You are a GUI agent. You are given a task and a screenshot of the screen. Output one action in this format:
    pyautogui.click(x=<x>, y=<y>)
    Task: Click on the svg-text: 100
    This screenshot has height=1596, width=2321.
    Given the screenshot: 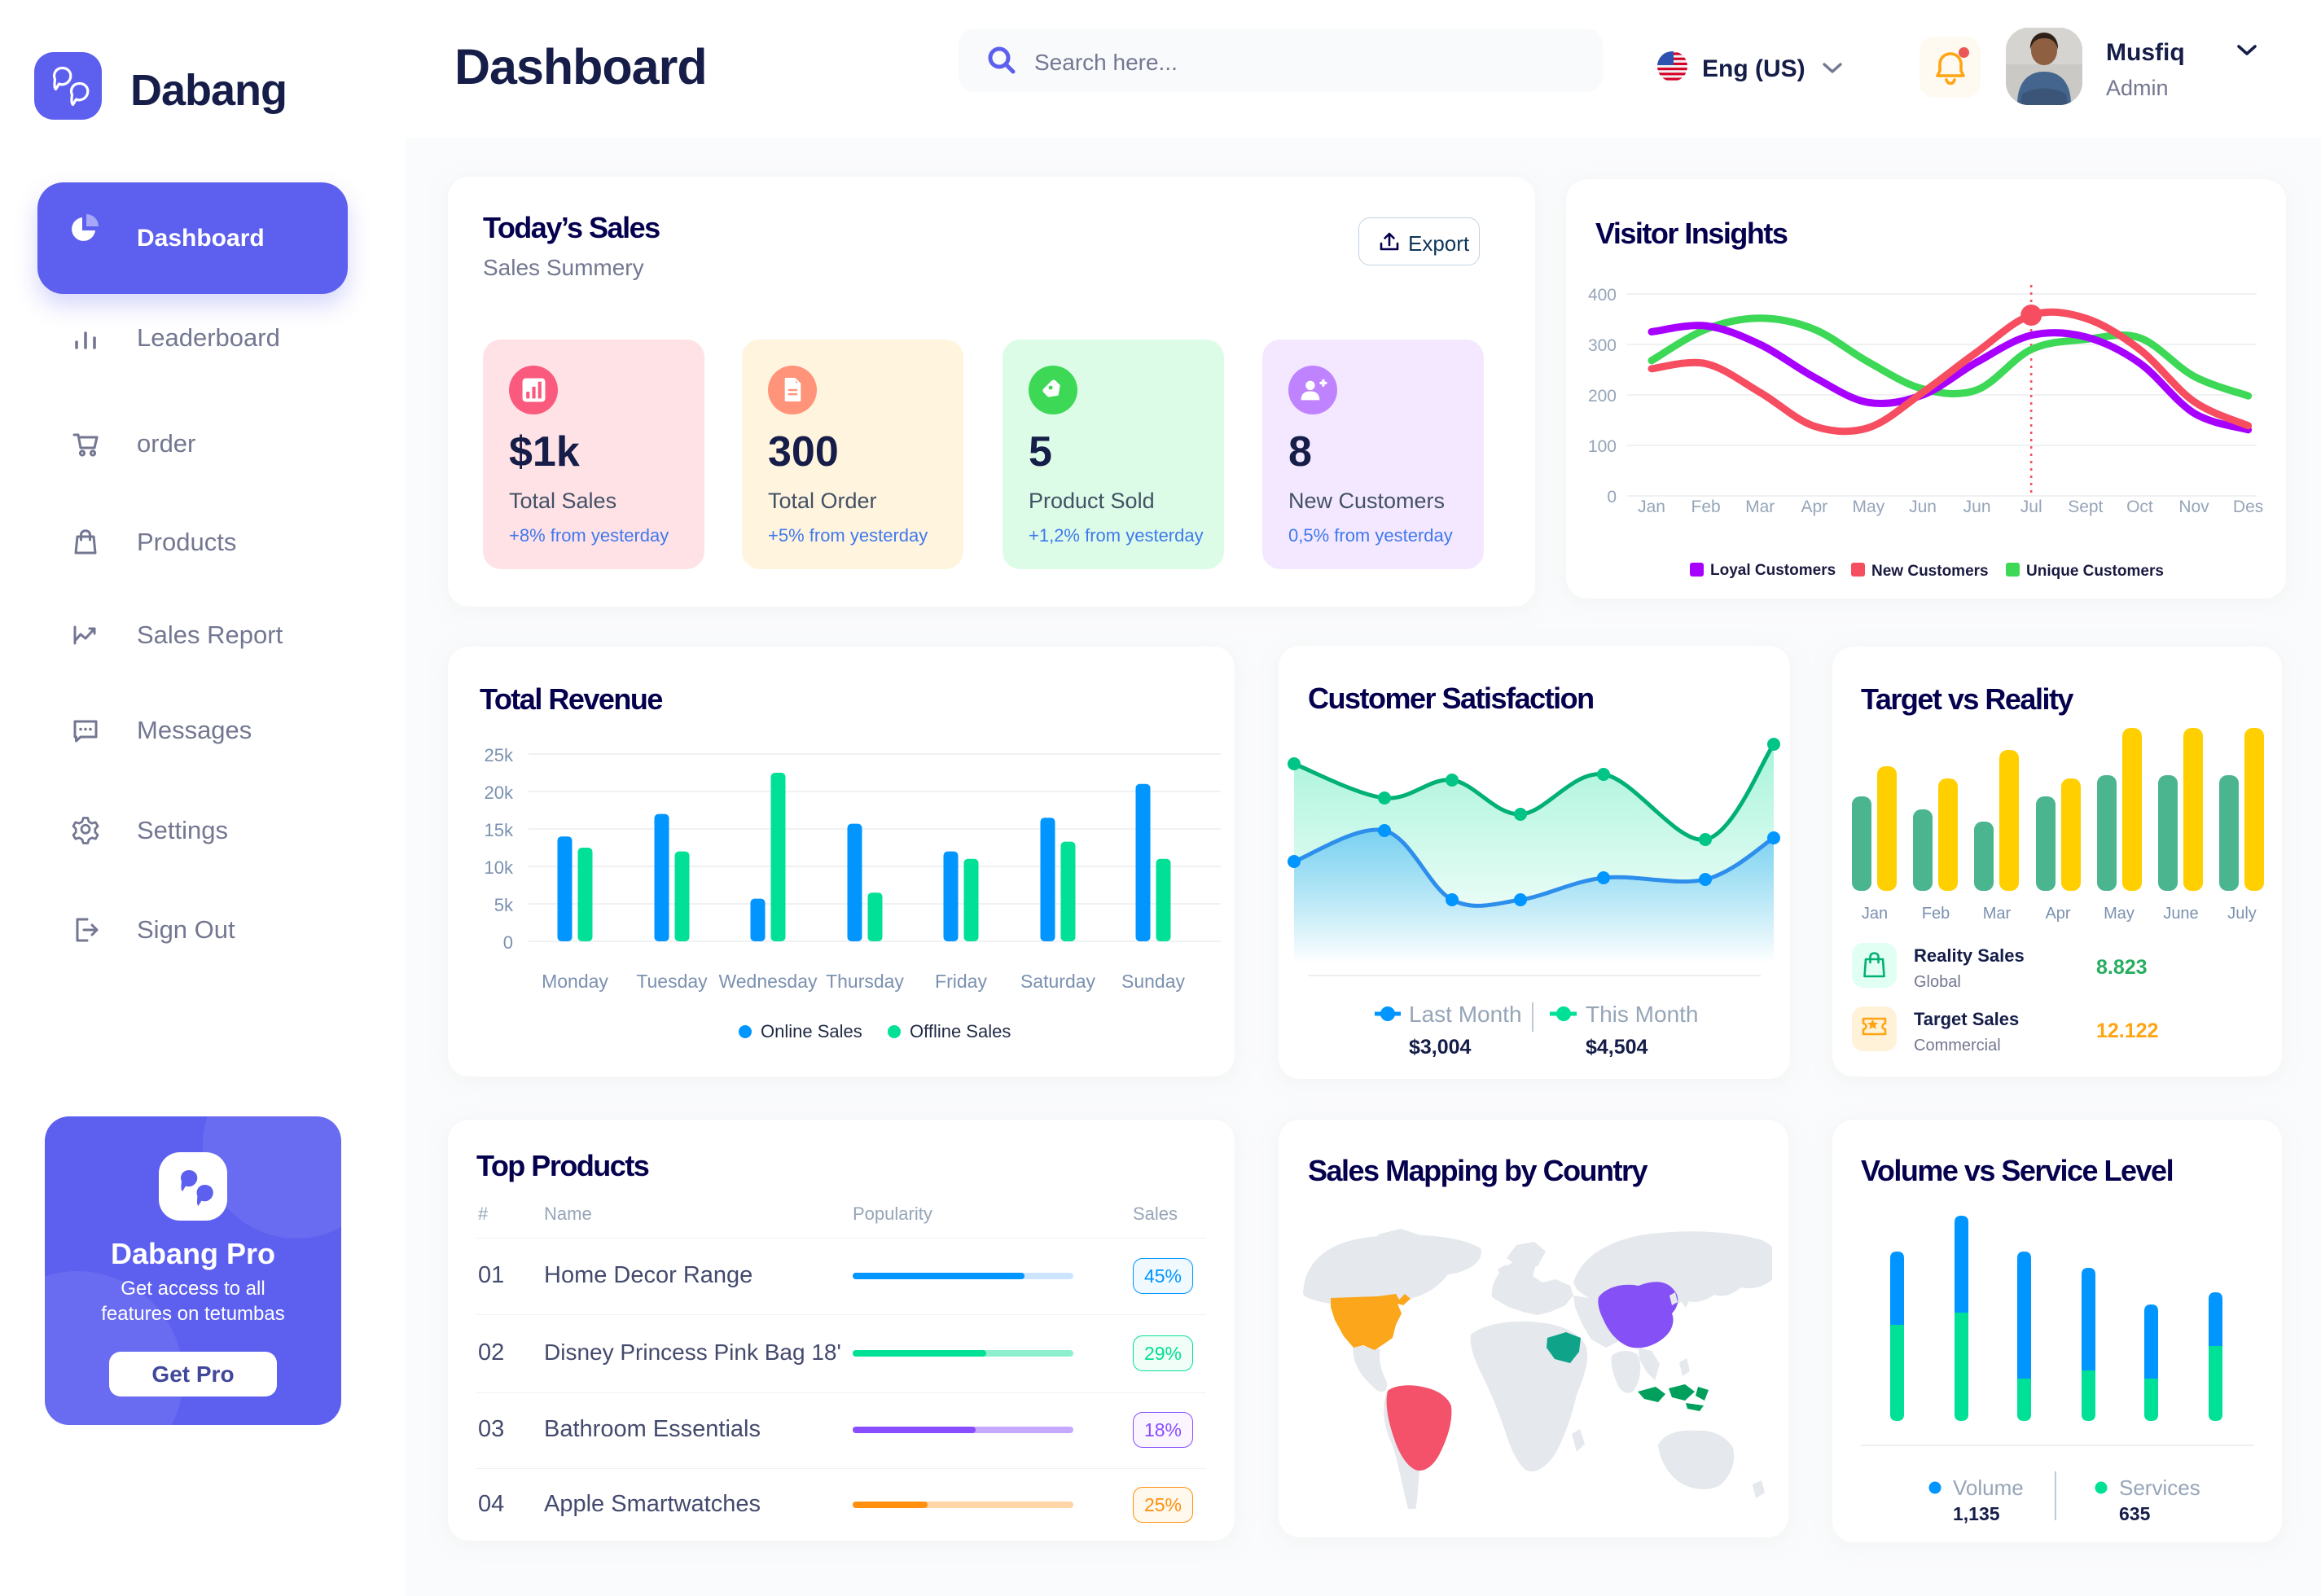 What is the action you would take?
    pyautogui.click(x=1602, y=446)
    